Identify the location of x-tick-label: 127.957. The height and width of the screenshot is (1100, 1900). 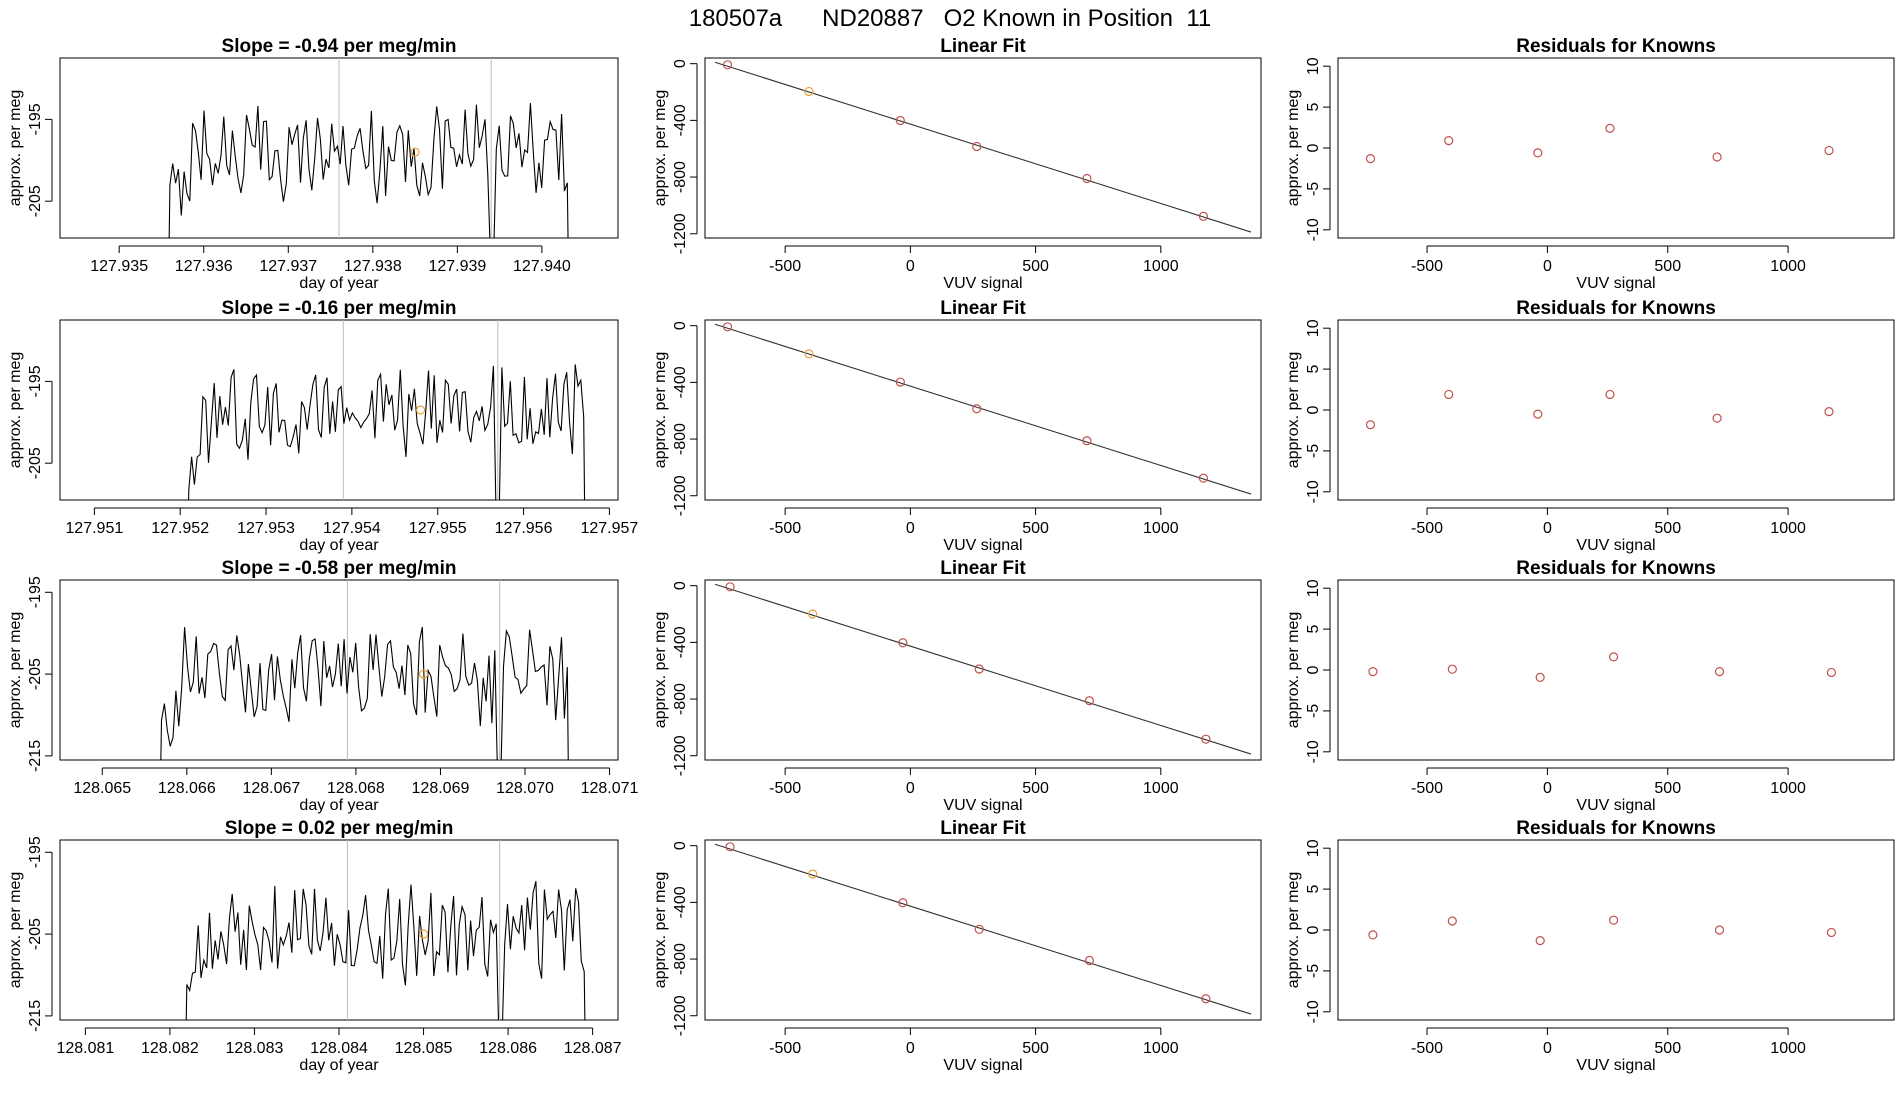
(609, 528).